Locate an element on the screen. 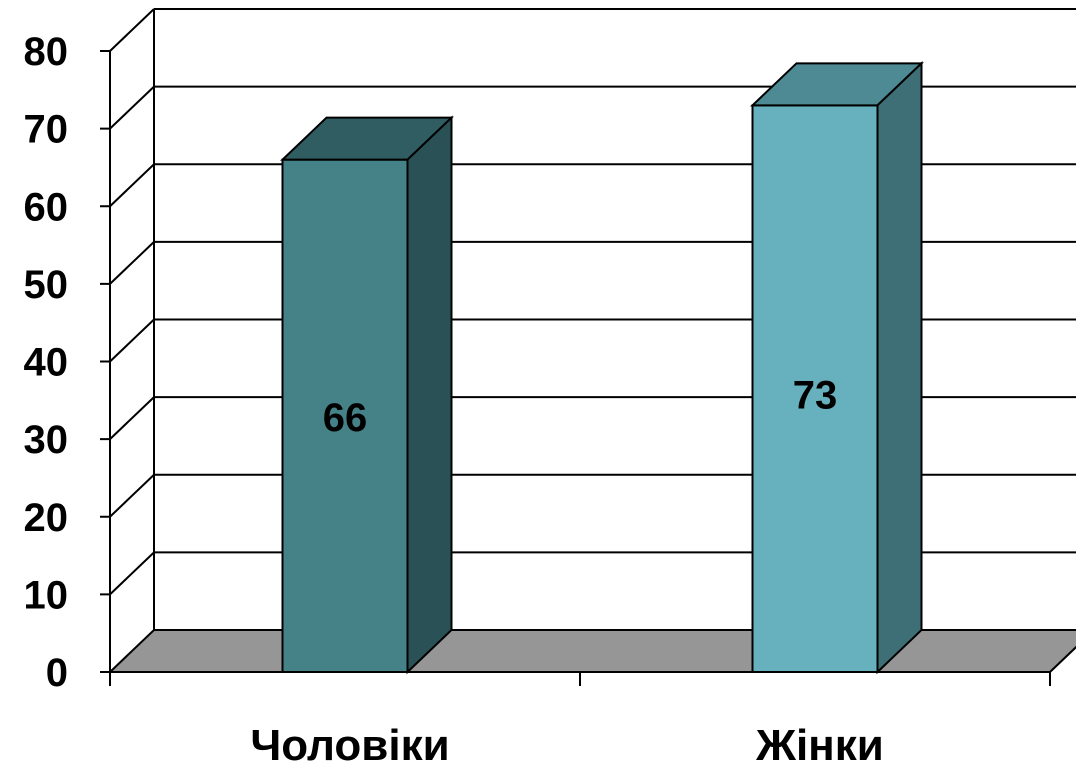 This screenshot has height=764, width=1076. y-tick-label: 30 is located at coordinates (46, 440).